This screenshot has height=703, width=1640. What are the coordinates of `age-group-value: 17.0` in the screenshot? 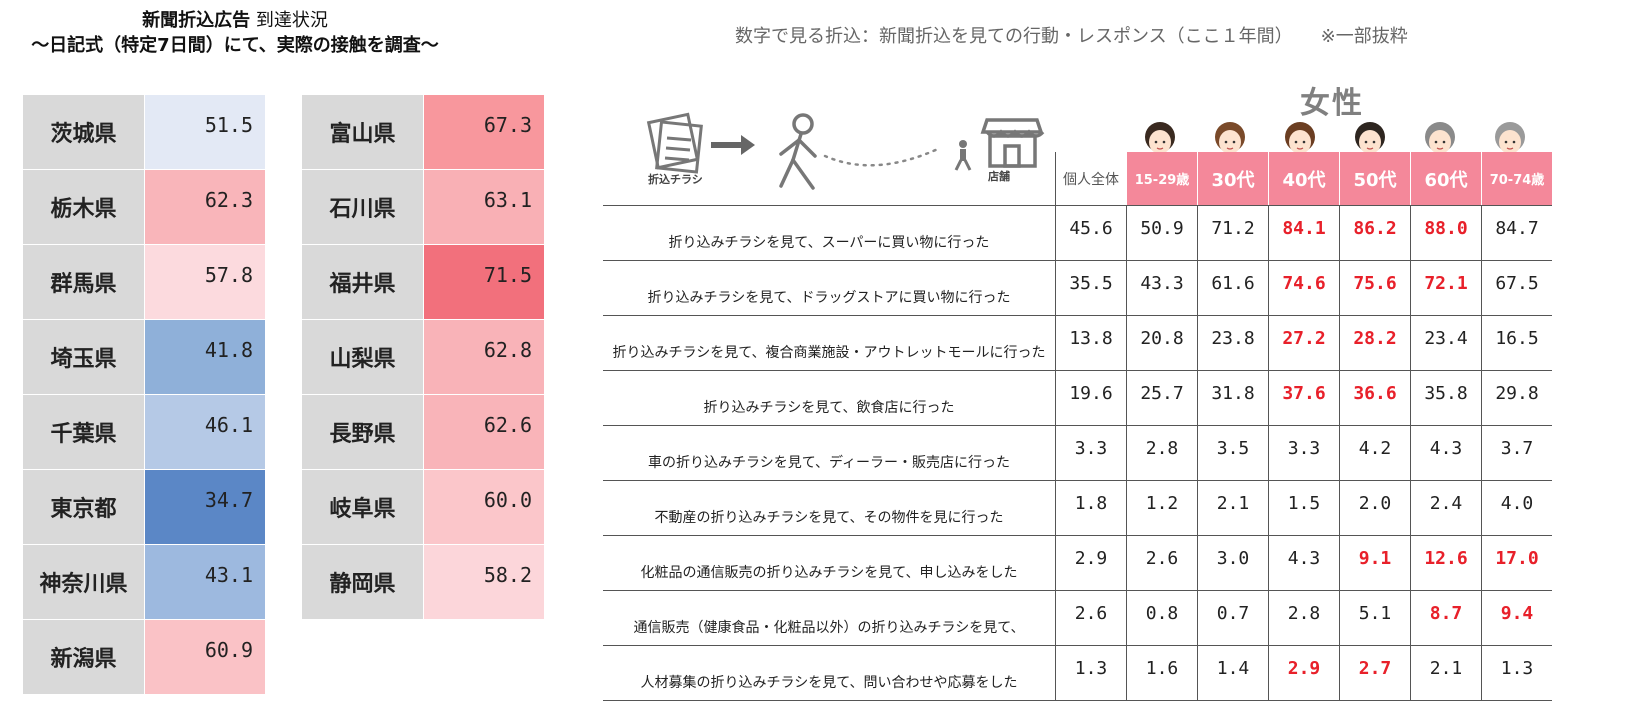 It's located at (1516, 563).